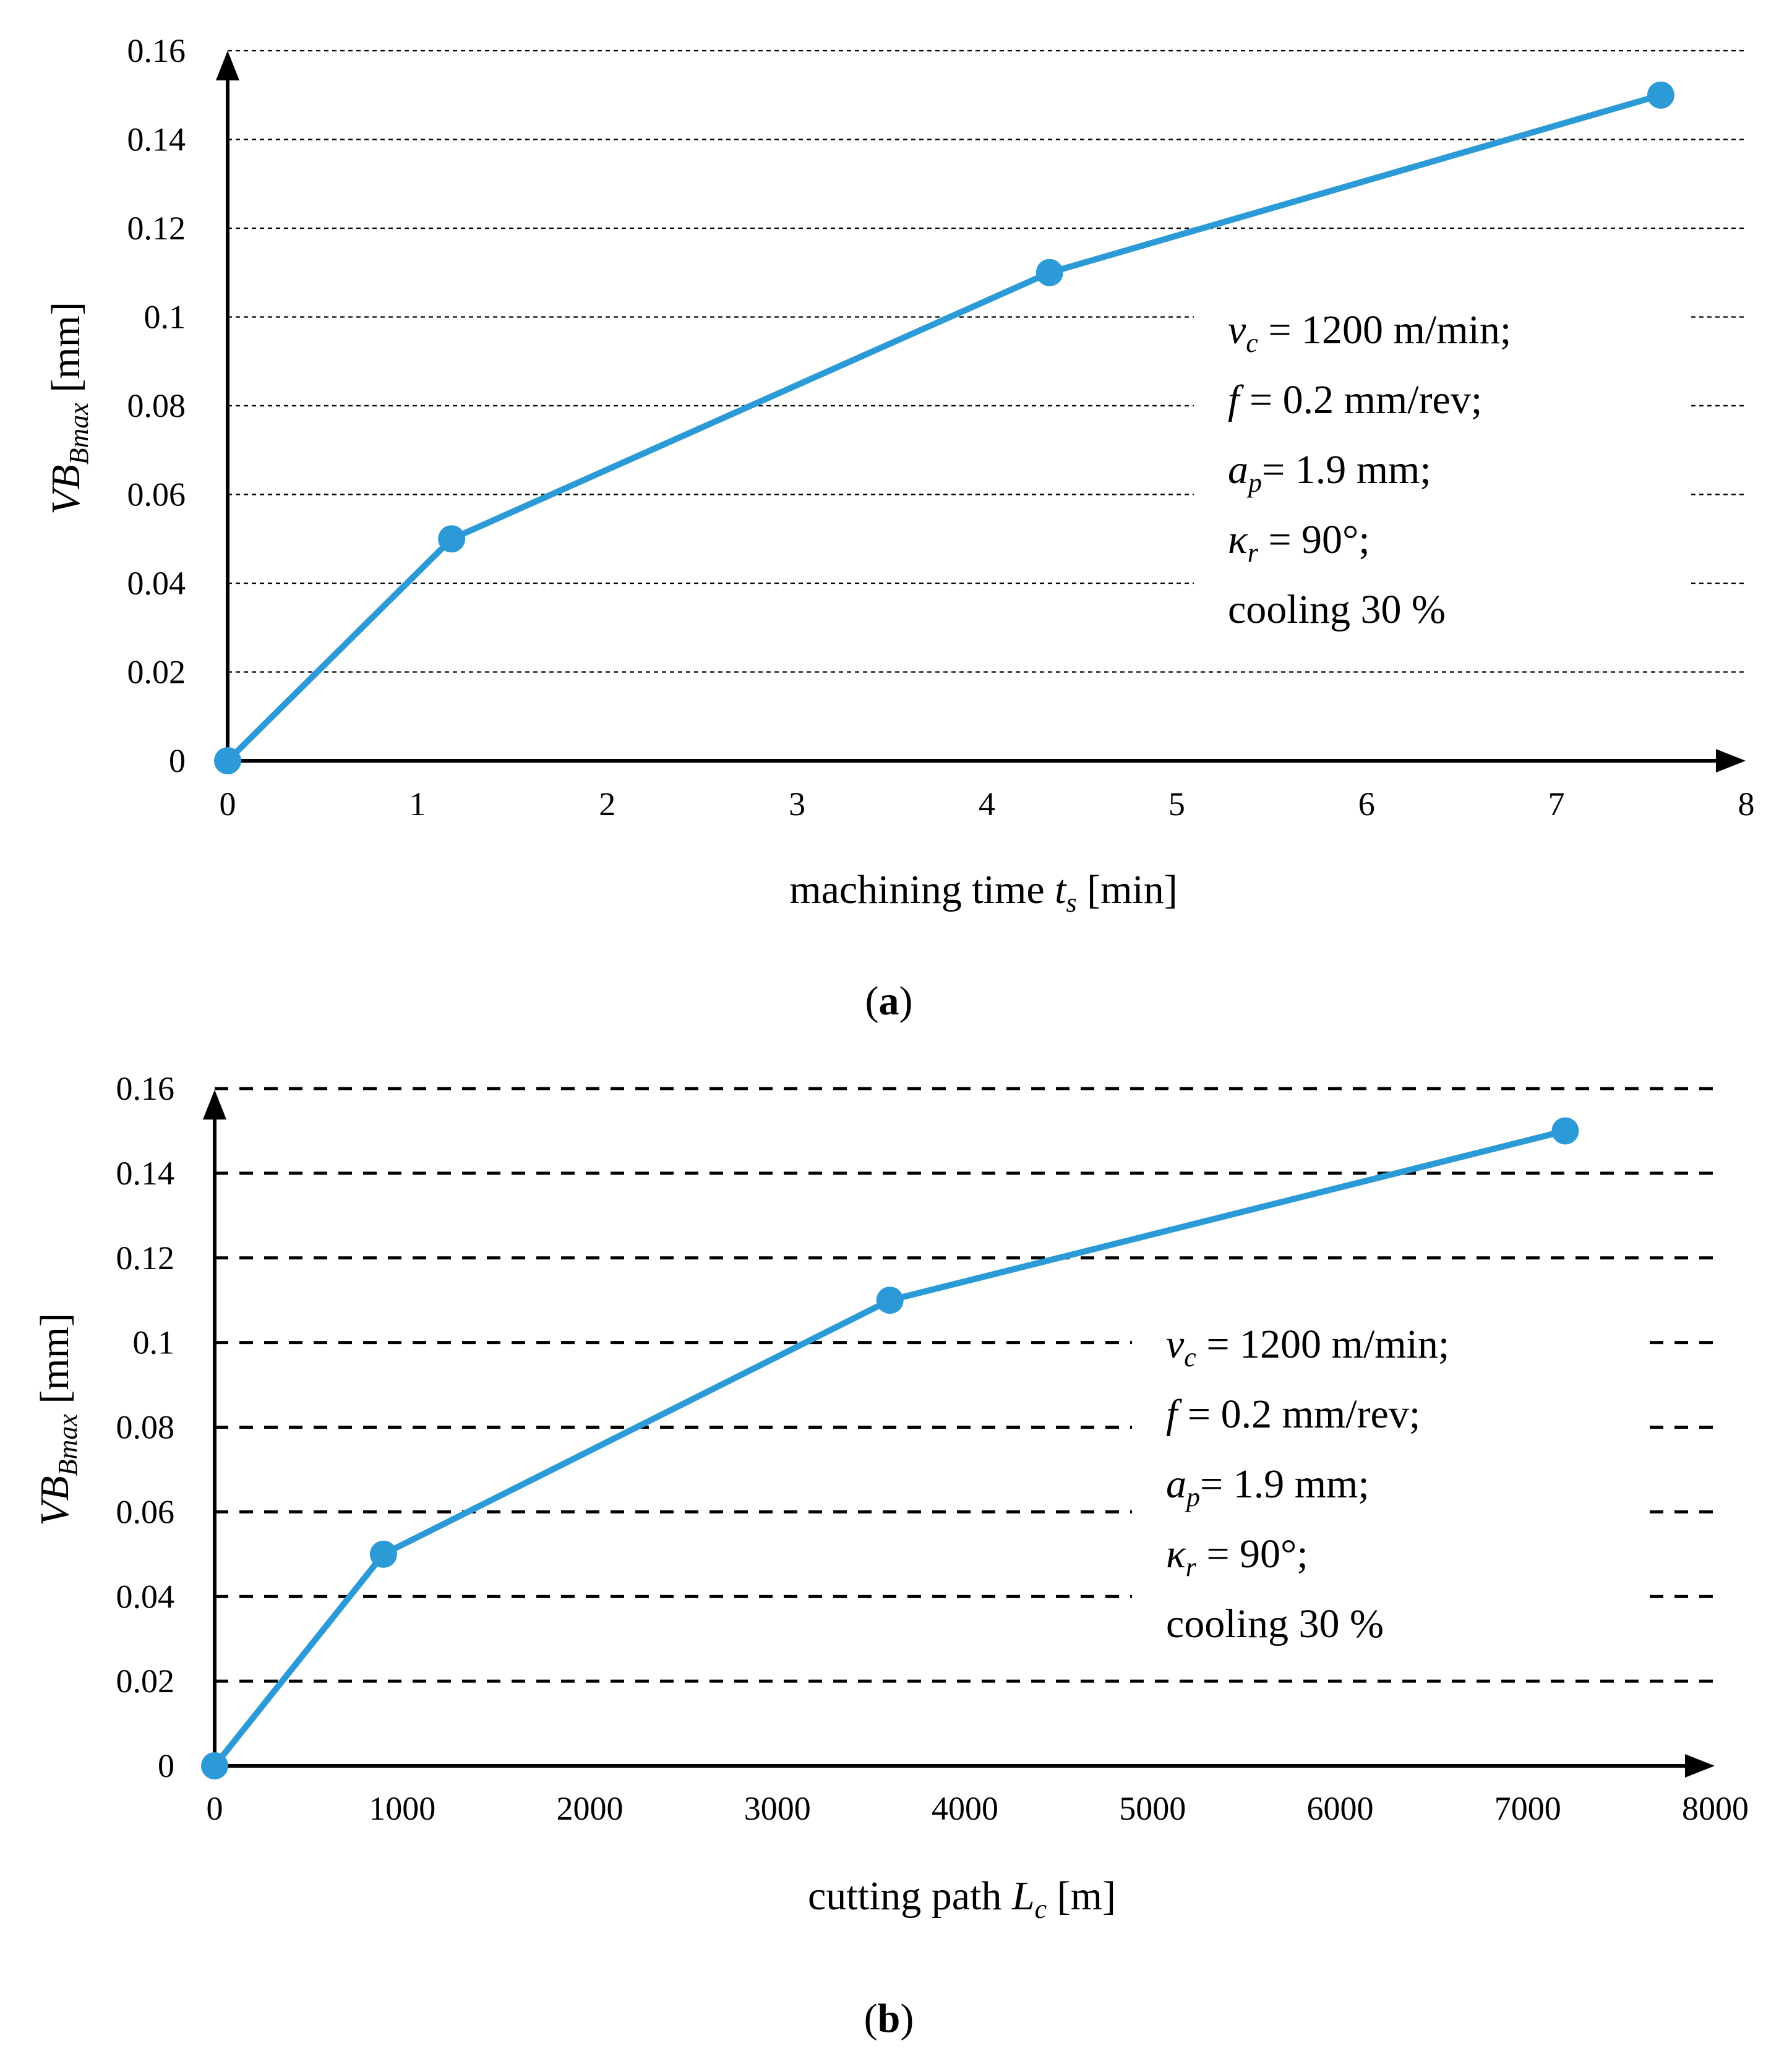  What do you see at coordinates (214, 1104) in the screenshot?
I see `y-axis-arrow-b` at bounding box center [214, 1104].